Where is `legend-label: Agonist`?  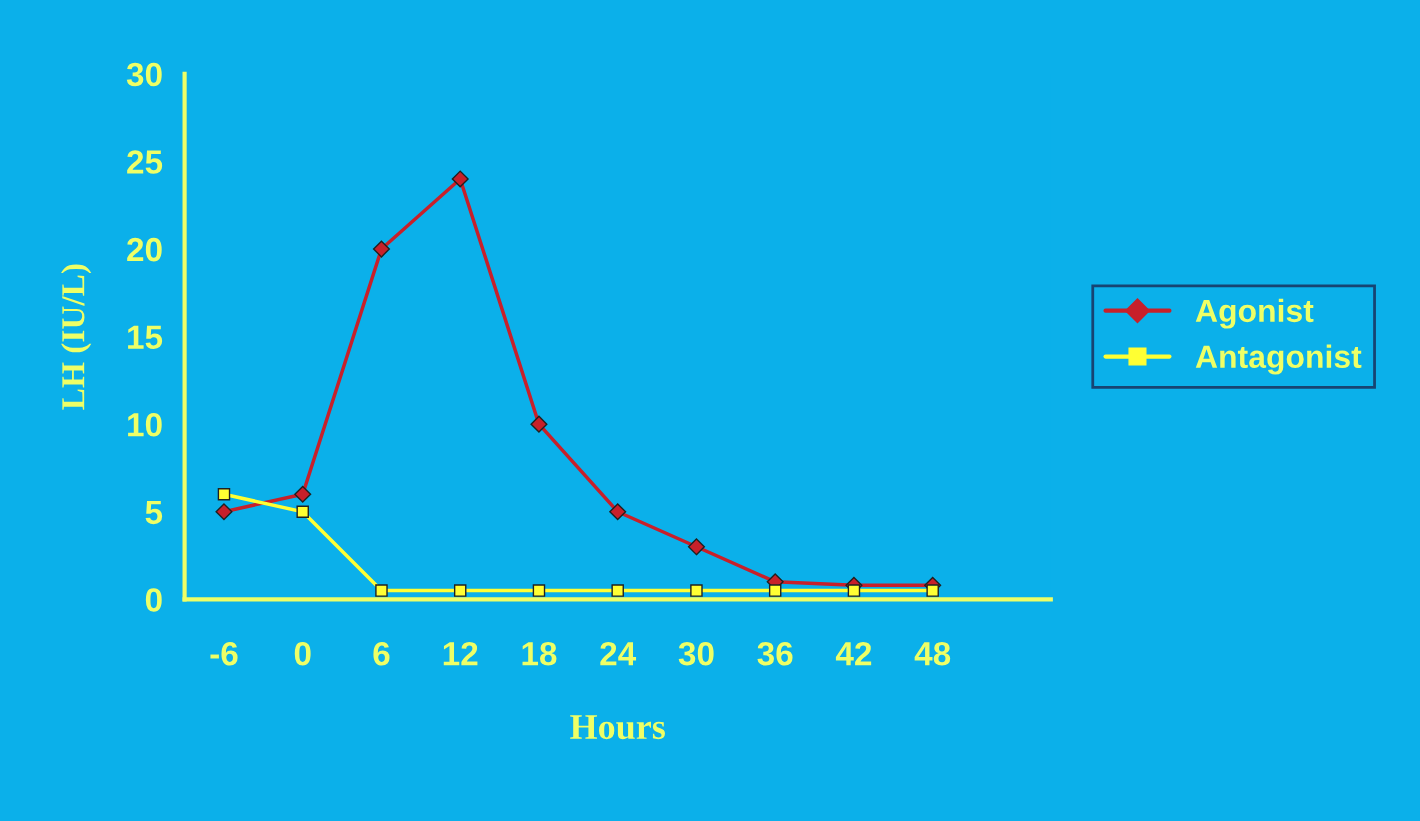 legend-label: Agonist is located at coordinates (1254, 313).